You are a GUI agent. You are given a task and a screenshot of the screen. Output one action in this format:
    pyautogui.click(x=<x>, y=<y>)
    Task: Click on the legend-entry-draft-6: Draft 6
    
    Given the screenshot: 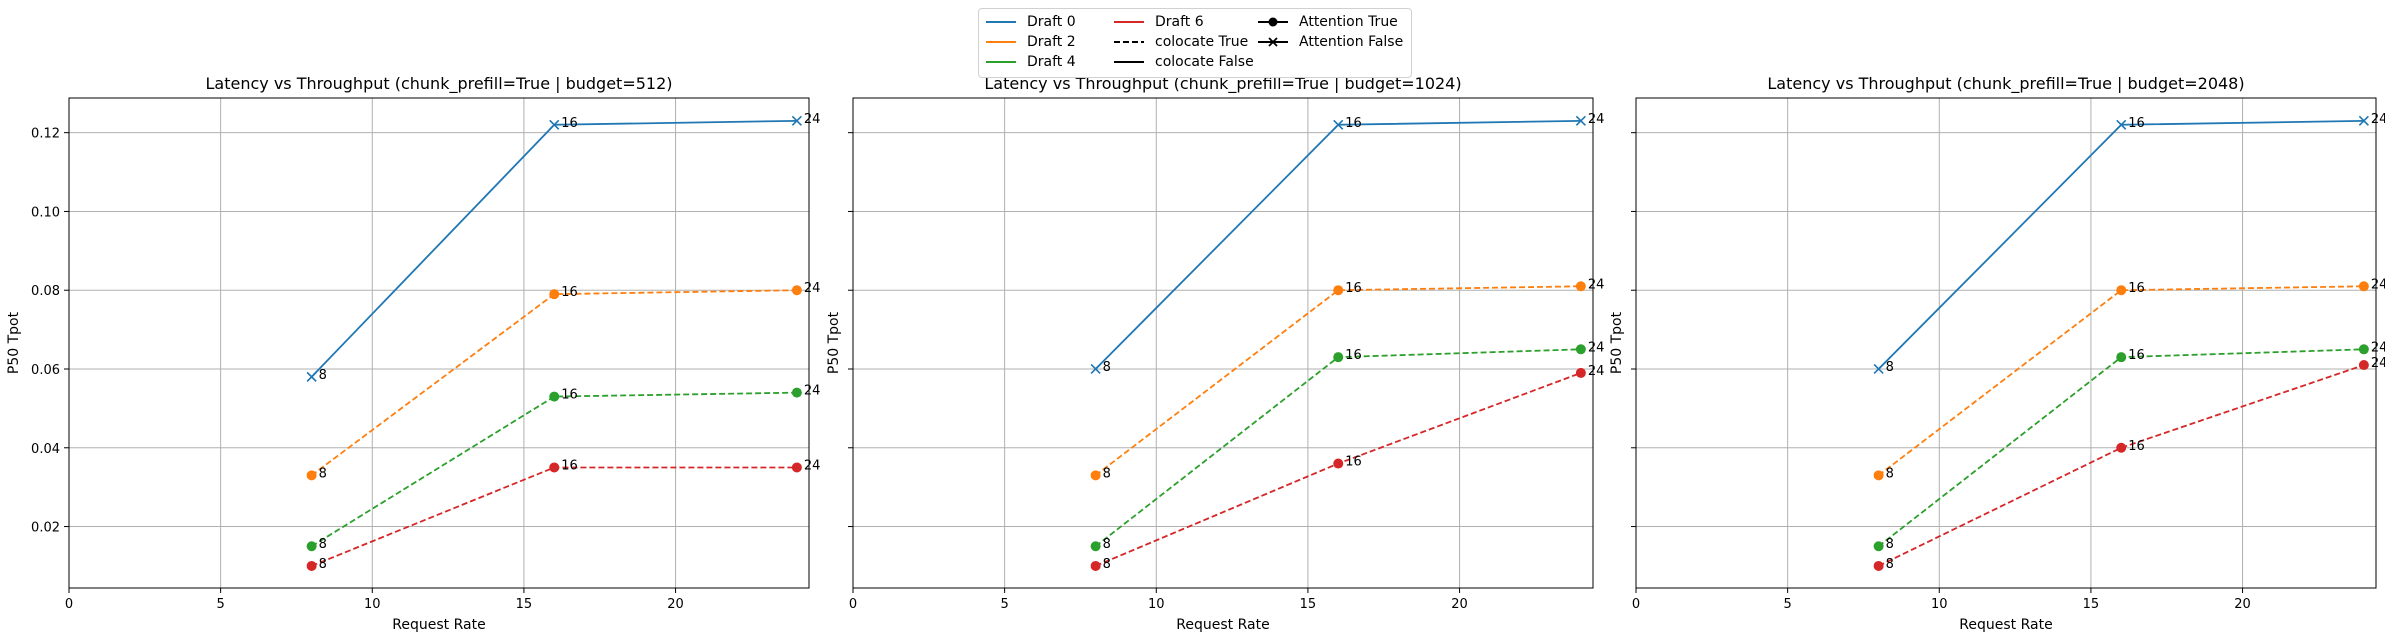 What is the action you would take?
    pyautogui.click(x=1158, y=22)
    